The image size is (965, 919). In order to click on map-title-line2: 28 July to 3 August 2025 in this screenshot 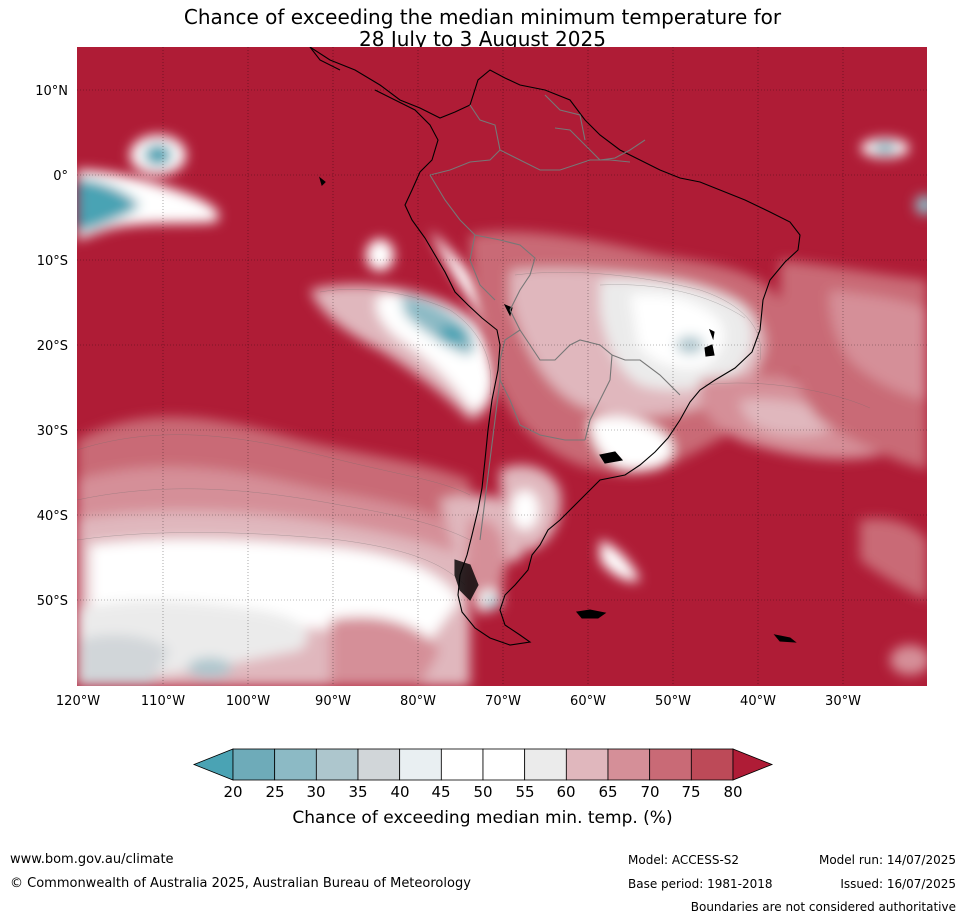, I will do `click(482, 39)`.